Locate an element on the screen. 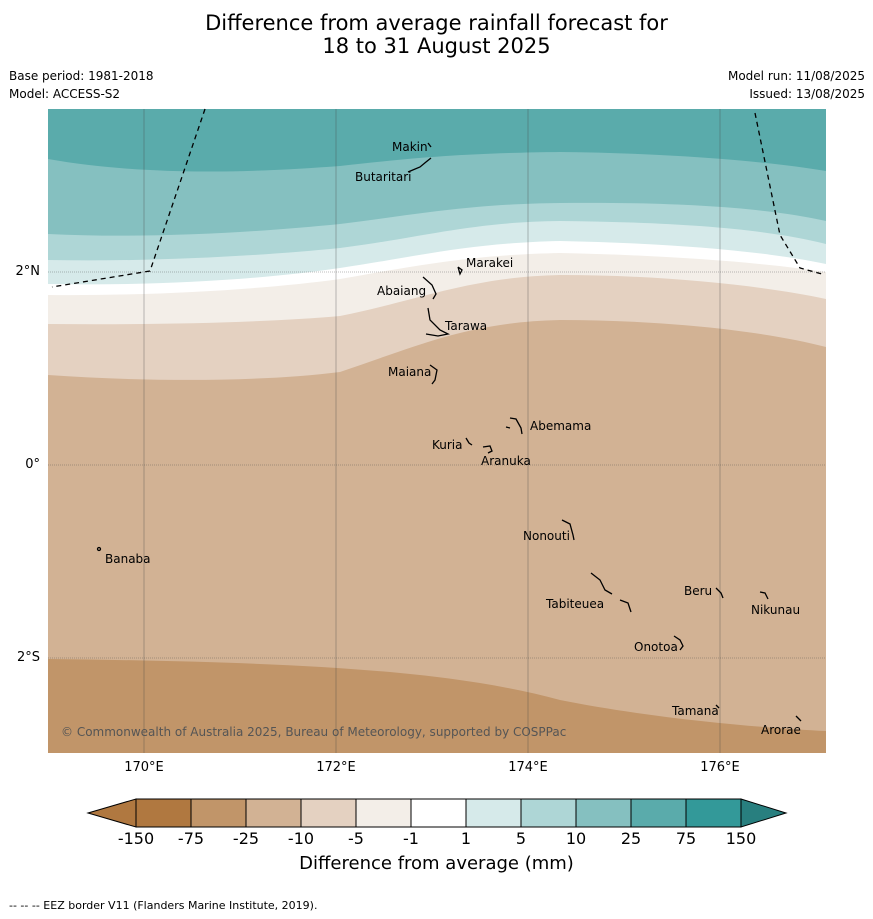 The height and width of the screenshot is (919, 873). island-nikunau is located at coordinates (764, 595).